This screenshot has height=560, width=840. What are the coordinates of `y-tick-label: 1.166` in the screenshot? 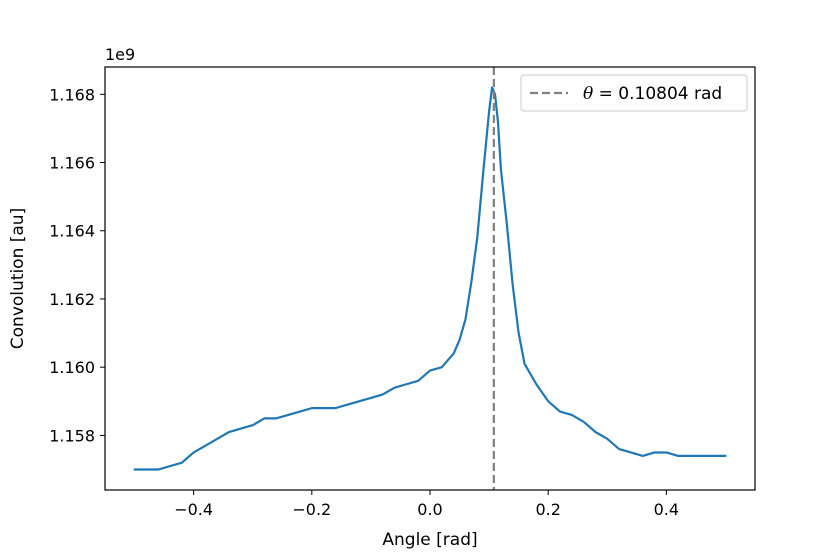 It's located at (72, 163).